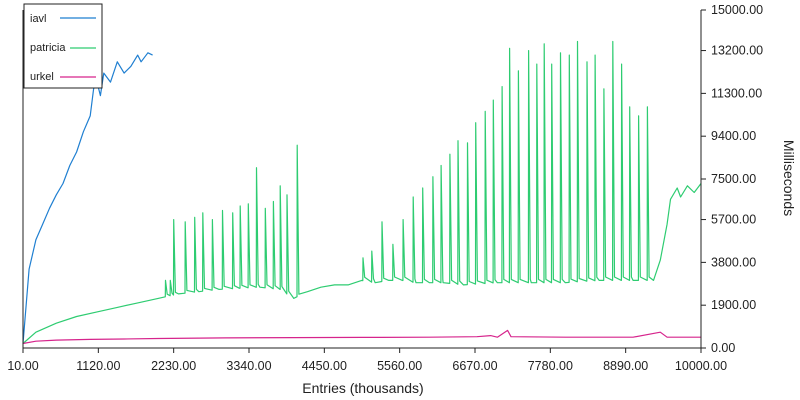 Image resolution: width=800 pixels, height=400 pixels. I want to click on series-line-iavl, so click(87, 198).